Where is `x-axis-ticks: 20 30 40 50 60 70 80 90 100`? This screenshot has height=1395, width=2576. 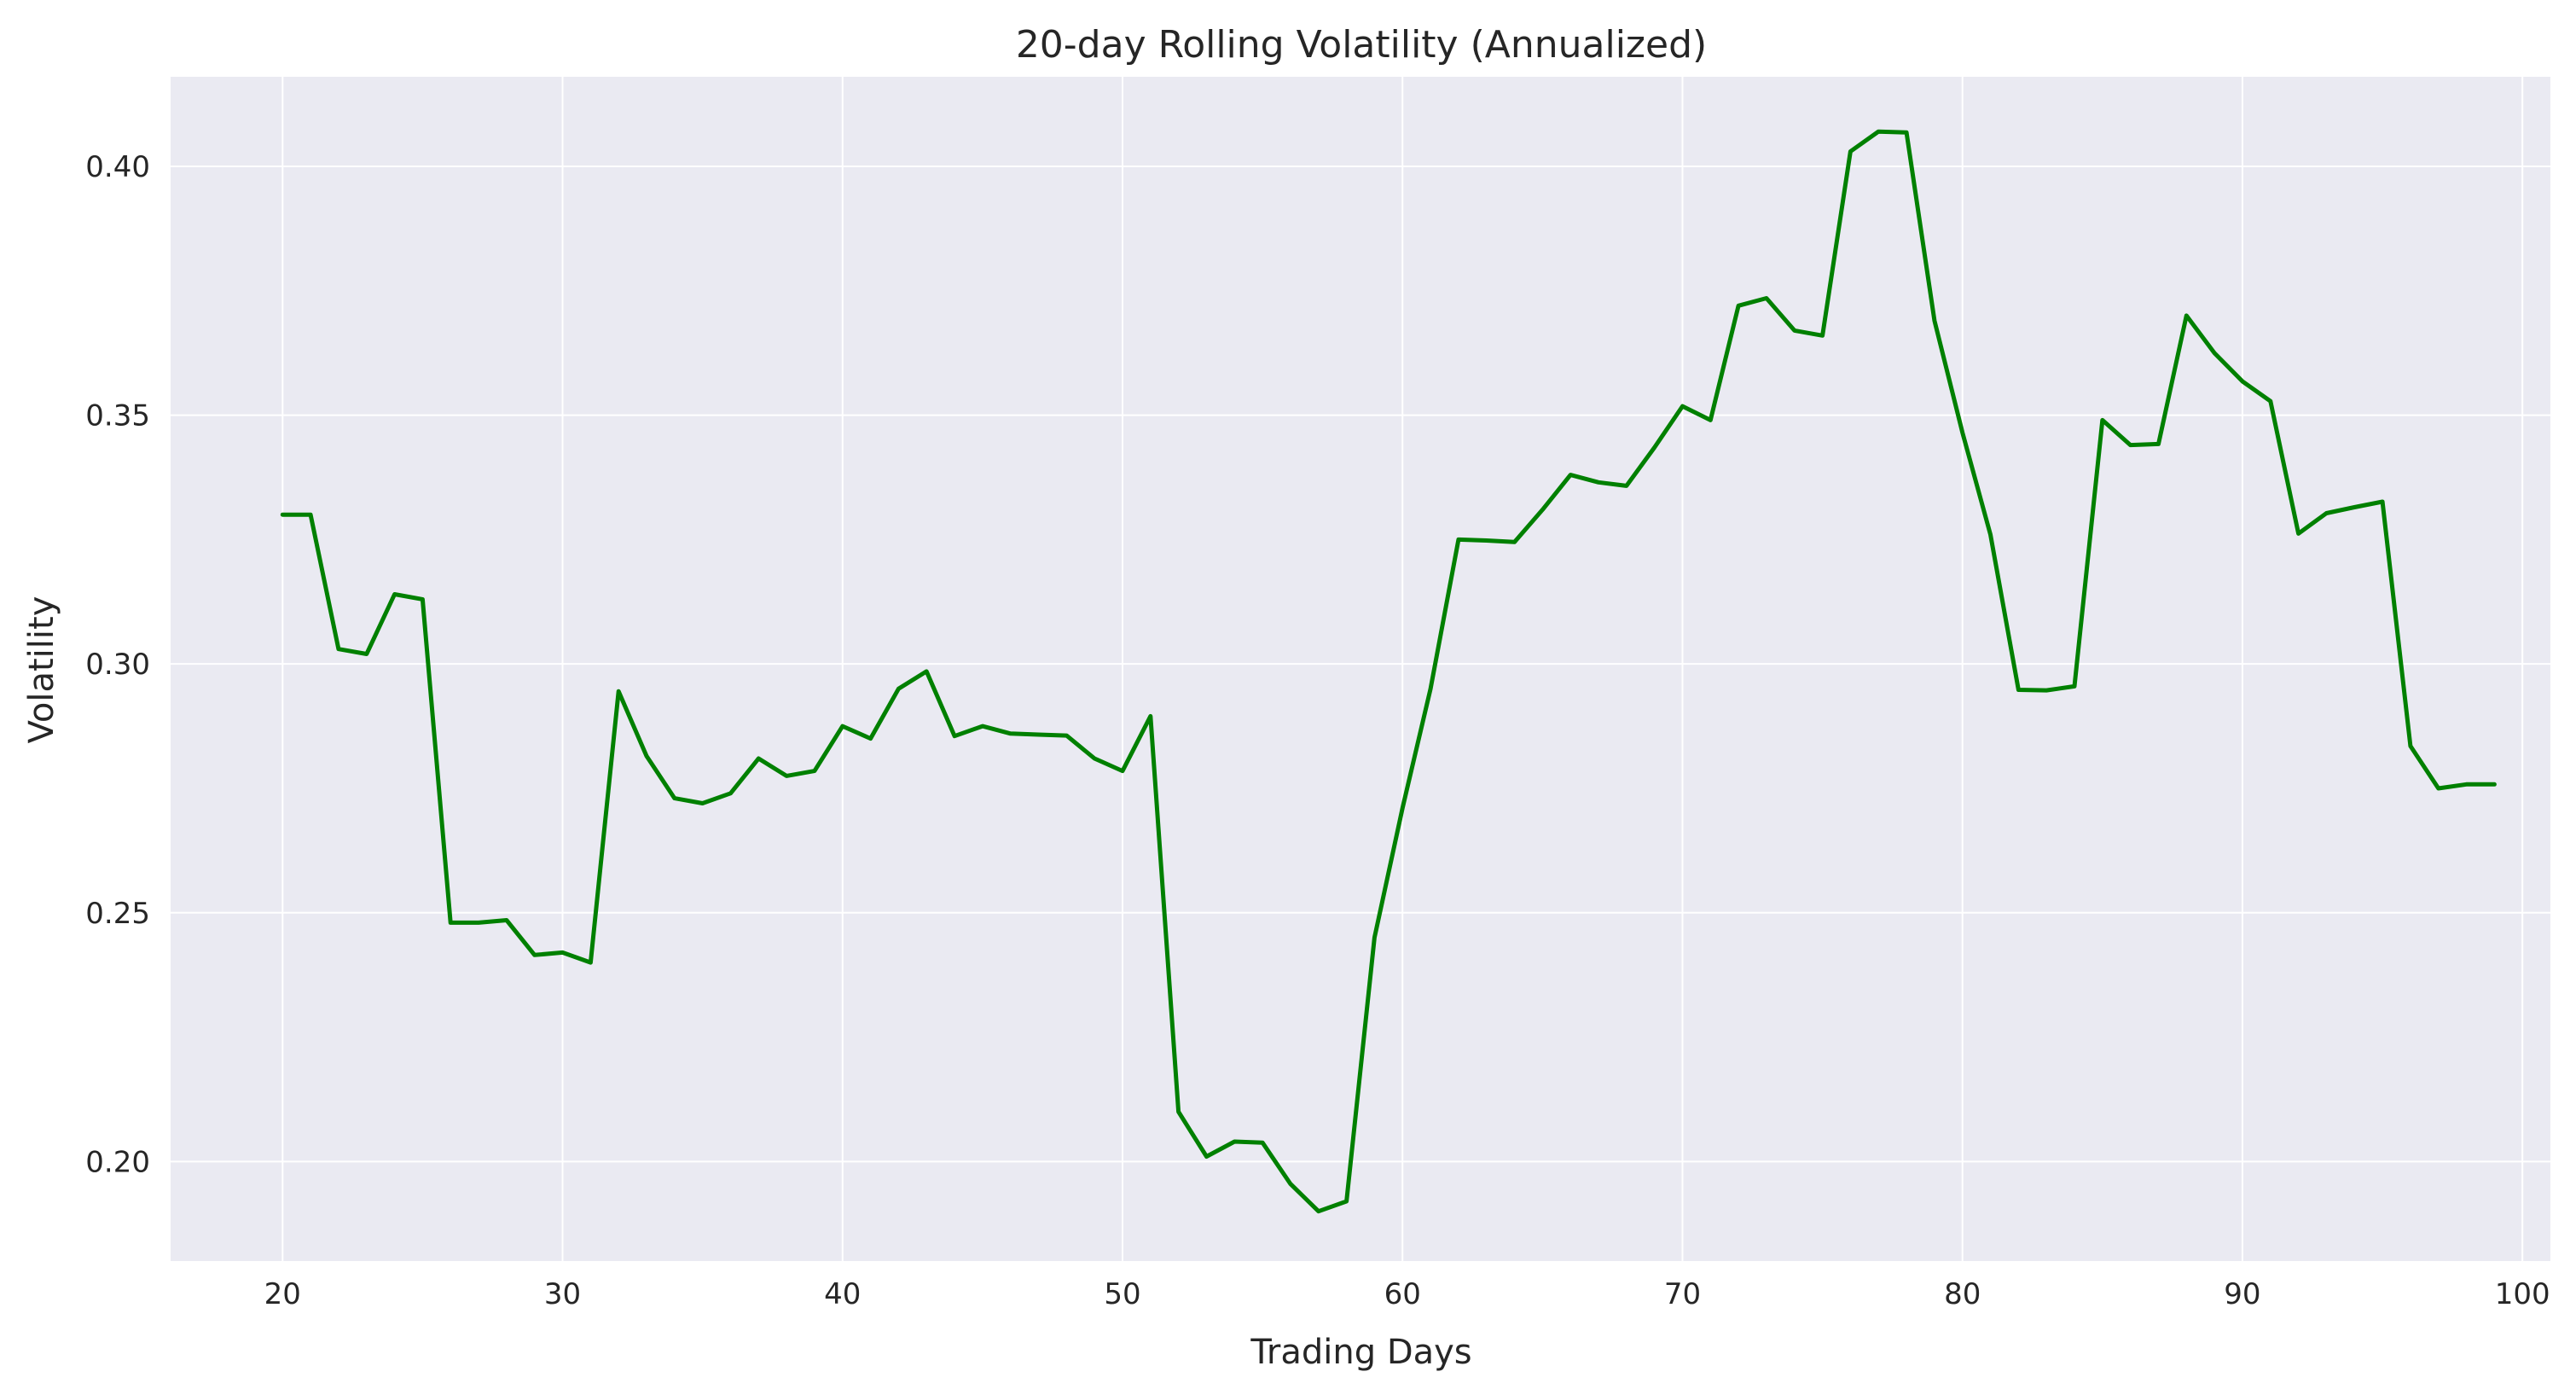
x-axis-ticks: 20 30 40 50 60 70 80 90 100 is located at coordinates (1407, 1294).